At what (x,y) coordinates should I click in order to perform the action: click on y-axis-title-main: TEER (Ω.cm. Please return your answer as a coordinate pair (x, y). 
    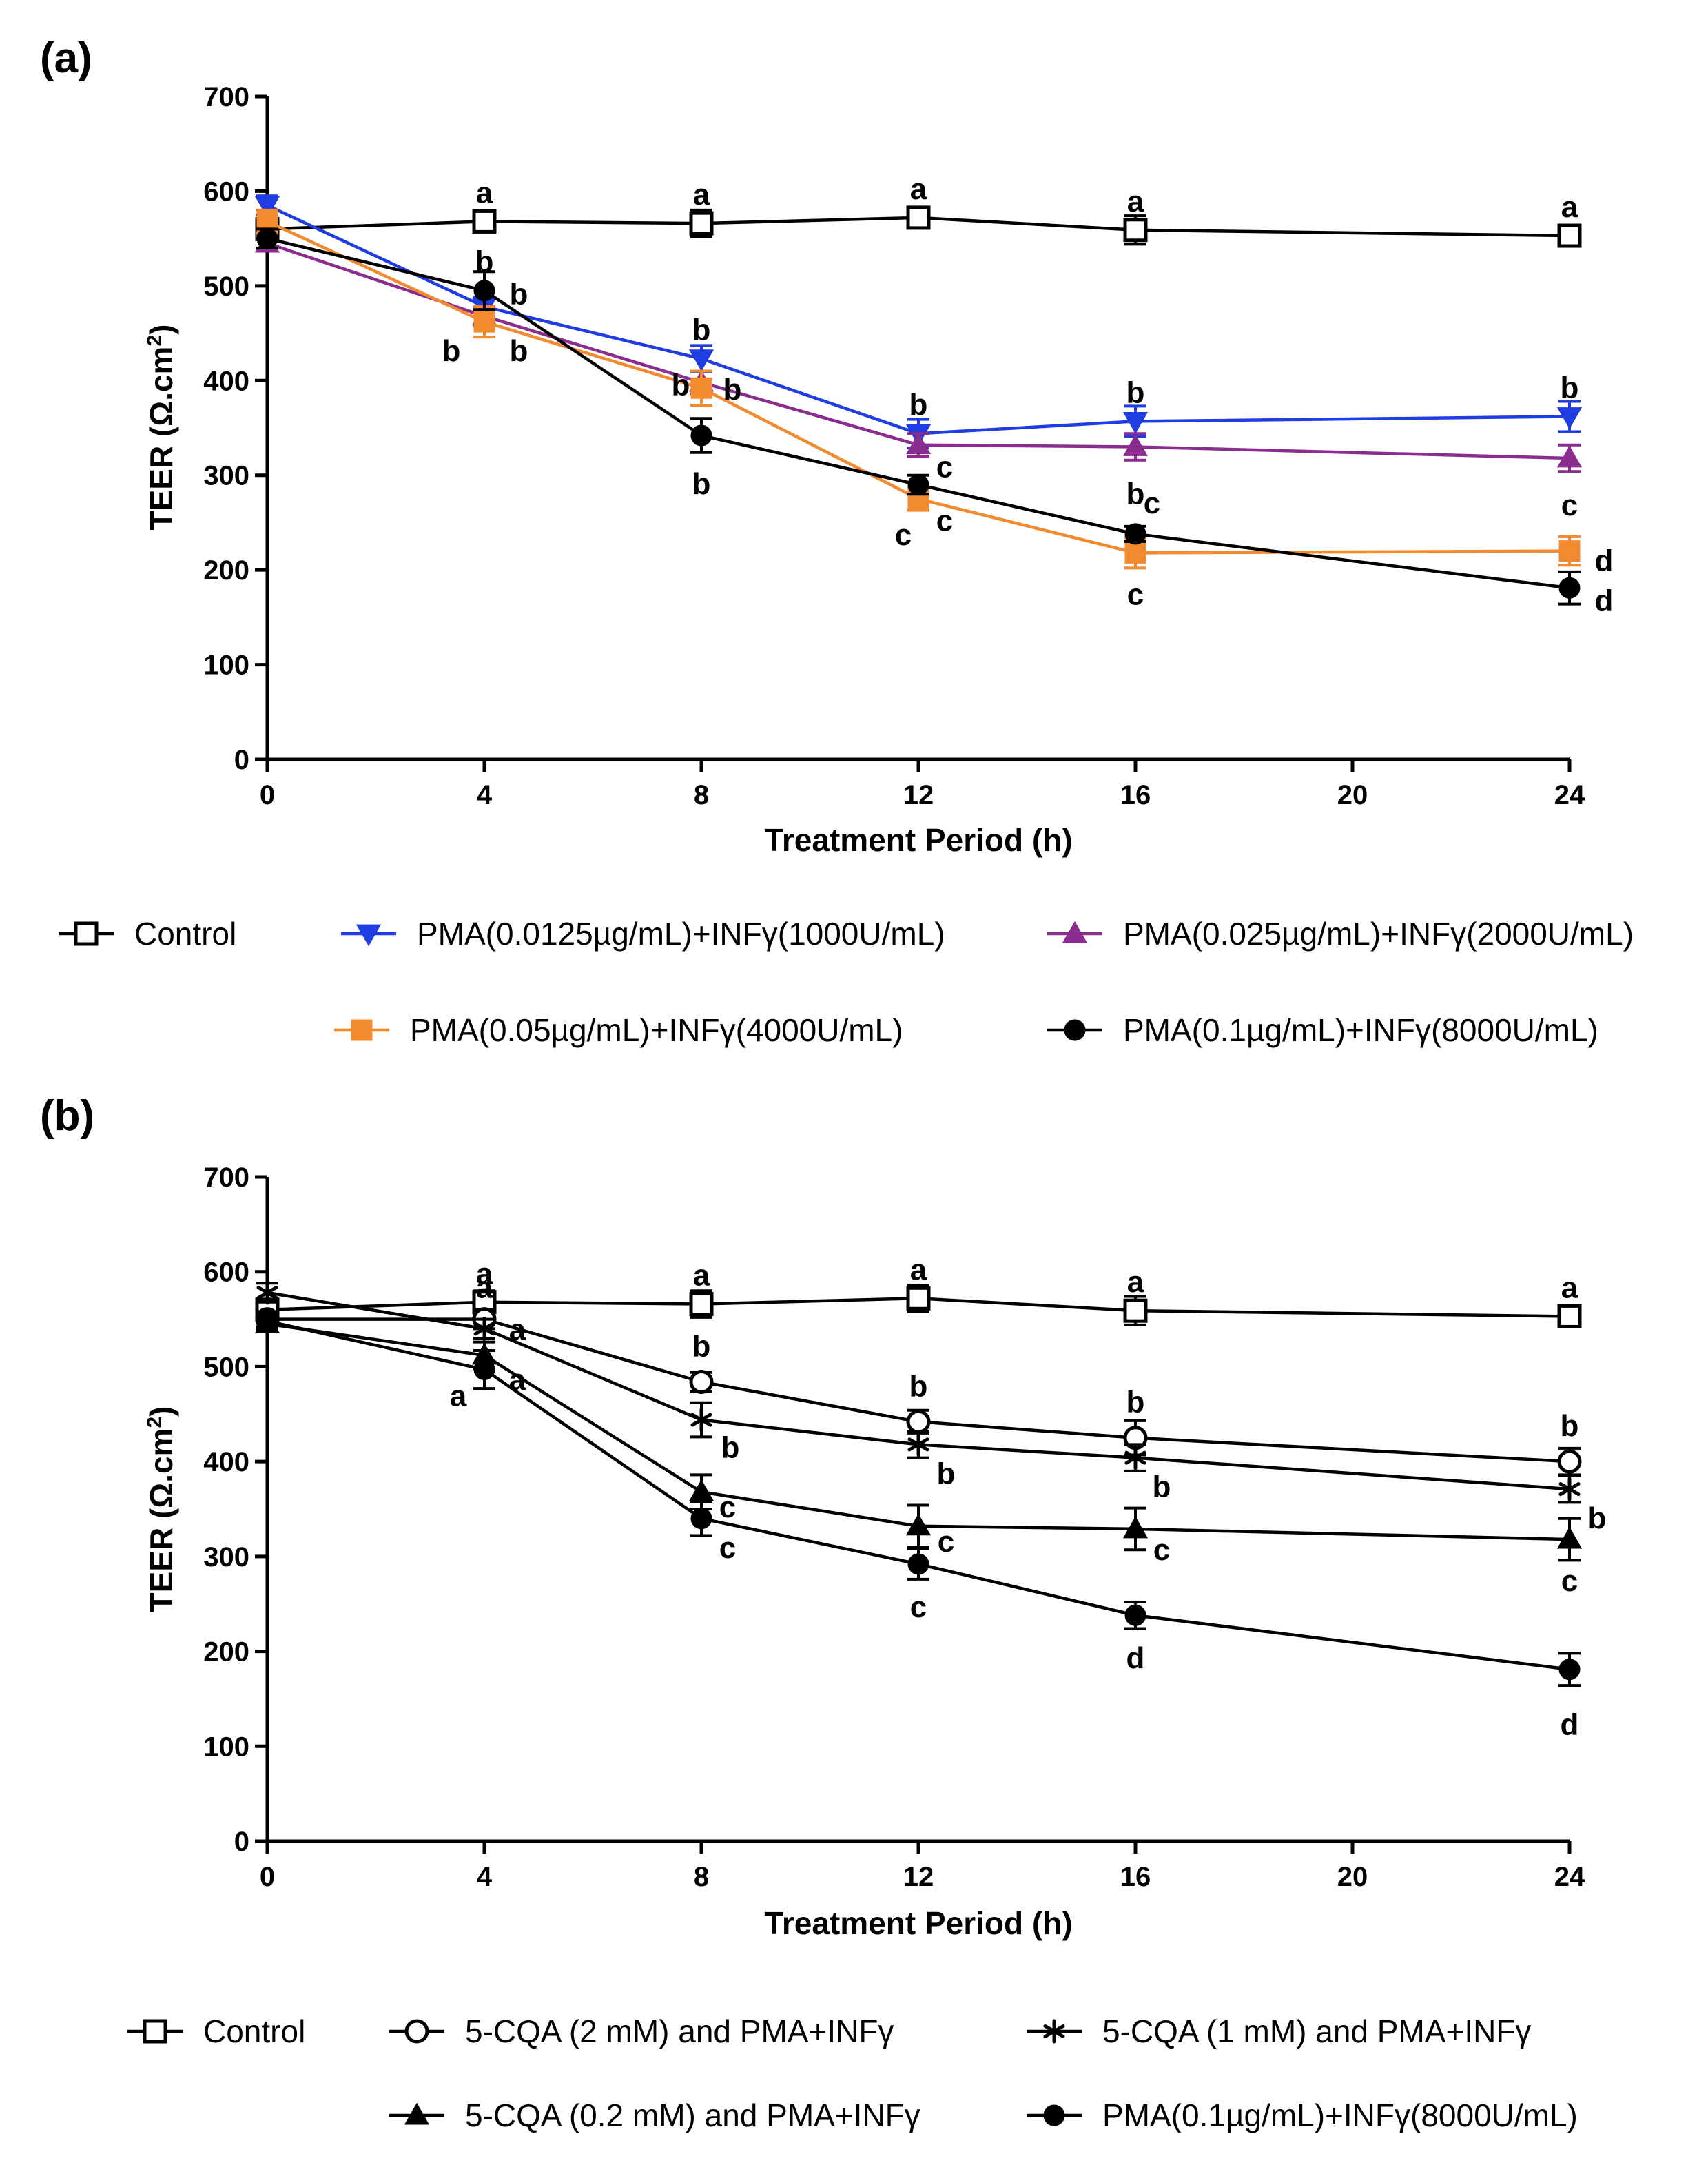
    Looking at the image, I should click on (161, 1520).